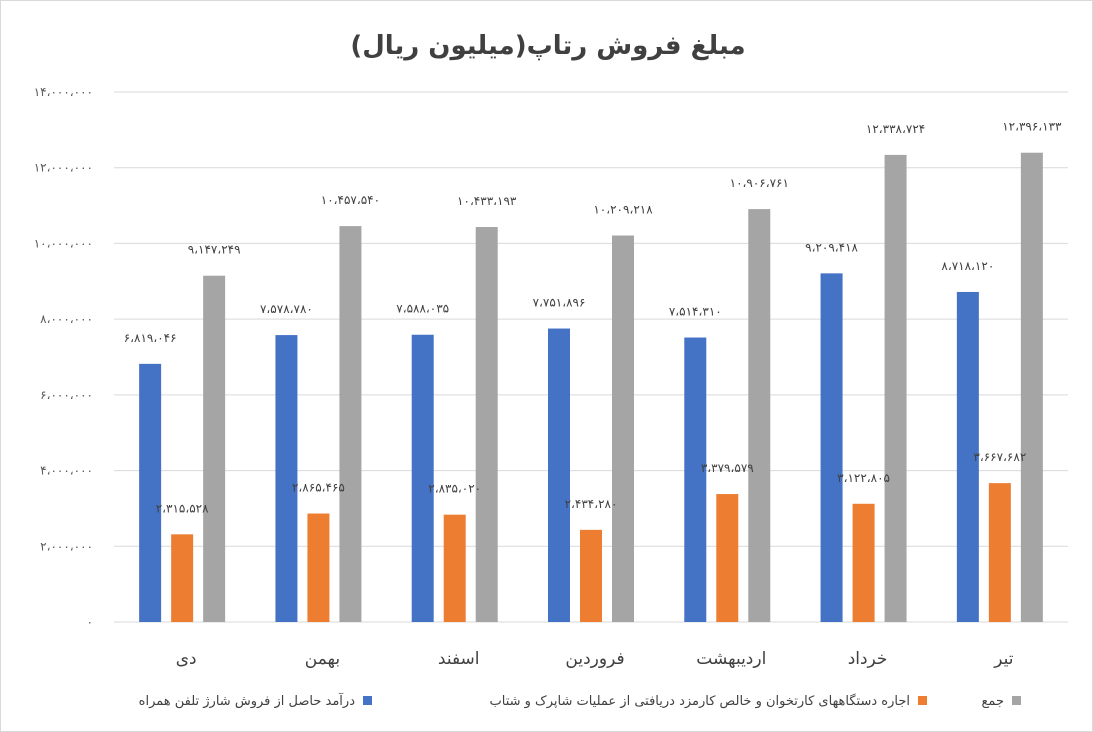 Image resolution: width=1093 pixels, height=732 pixels. Describe the element at coordinates (66, 395) in the screenshot. I see `y-tick-label: ۶،۰۰۰،۰۰۰` at that location.